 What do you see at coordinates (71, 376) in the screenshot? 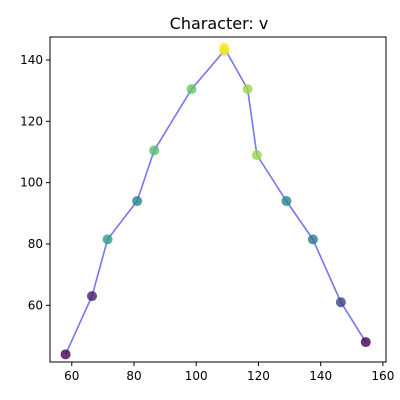
I see `x-tick-label: 60` at bounding box center [71, 376].